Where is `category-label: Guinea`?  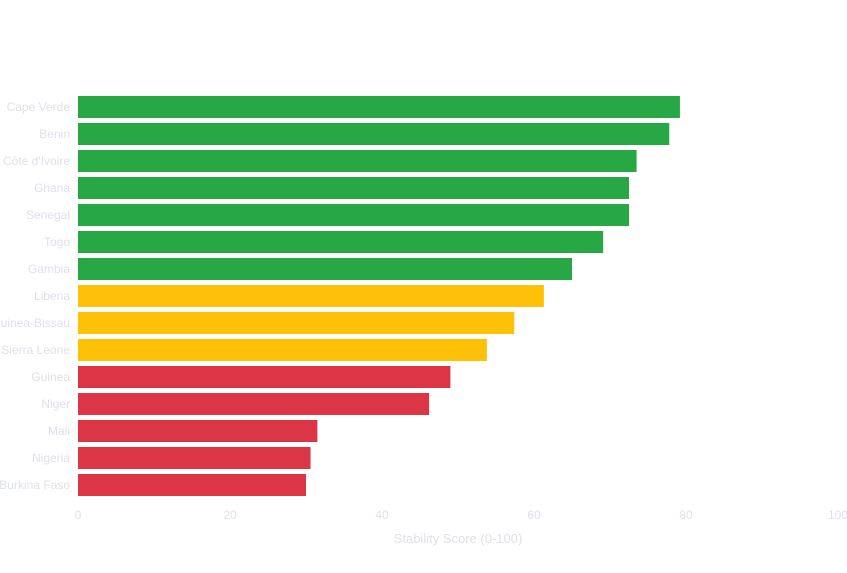 category-label: Guinea is located at coordinates (50, 377).